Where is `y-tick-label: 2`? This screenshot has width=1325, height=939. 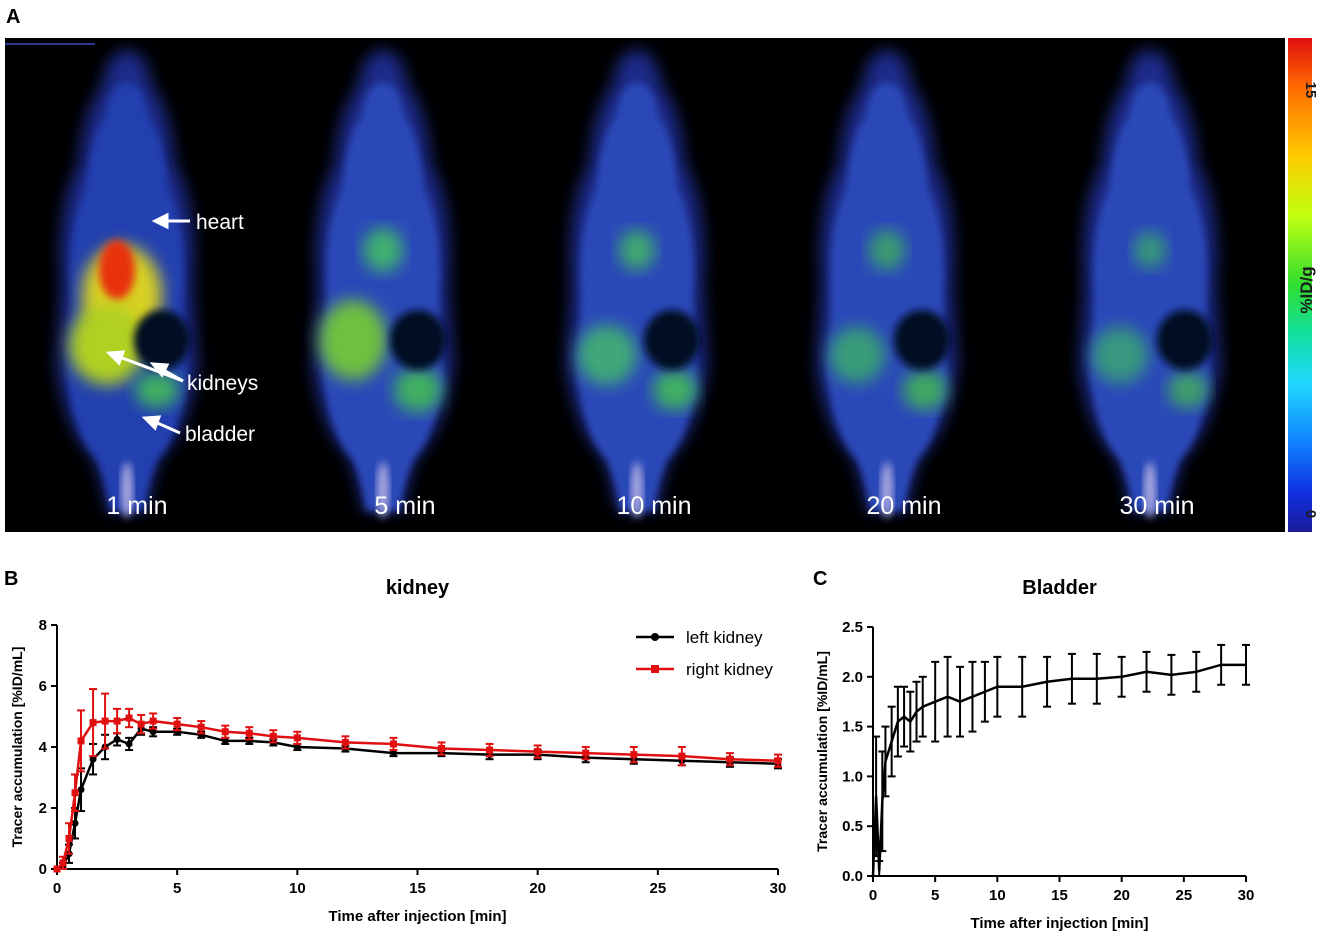
y-tick-label: 2 is located at coordinates (43, 808).